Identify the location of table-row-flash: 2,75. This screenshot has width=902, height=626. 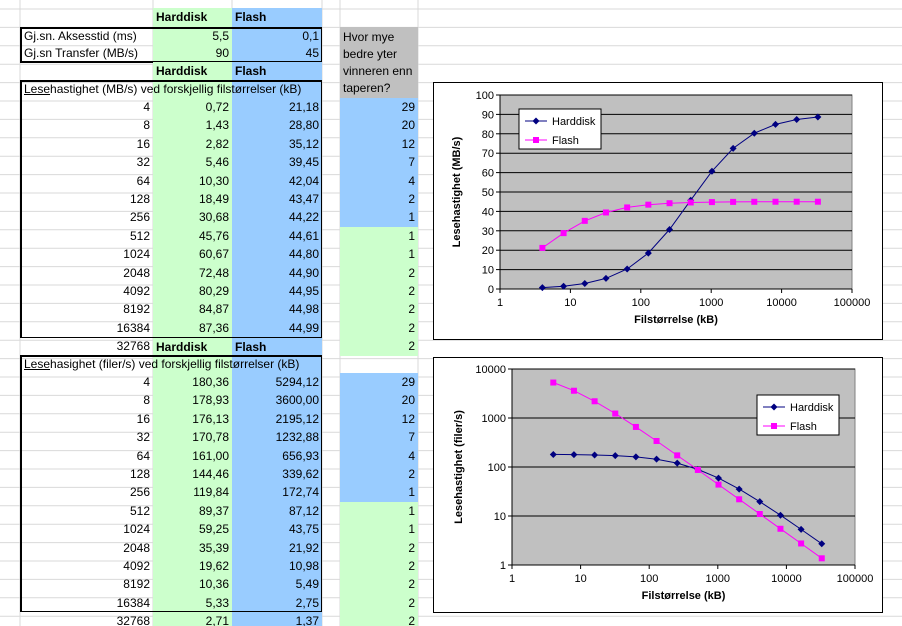
(277, 603).